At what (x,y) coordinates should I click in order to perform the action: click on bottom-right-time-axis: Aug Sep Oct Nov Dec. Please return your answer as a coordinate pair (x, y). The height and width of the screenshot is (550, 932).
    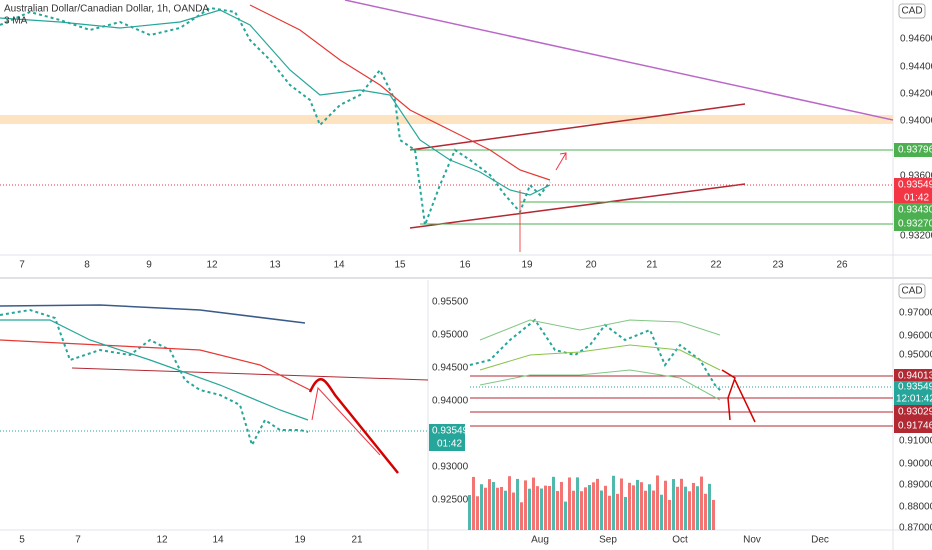
    Looking at the image, I should click on (680, 540).